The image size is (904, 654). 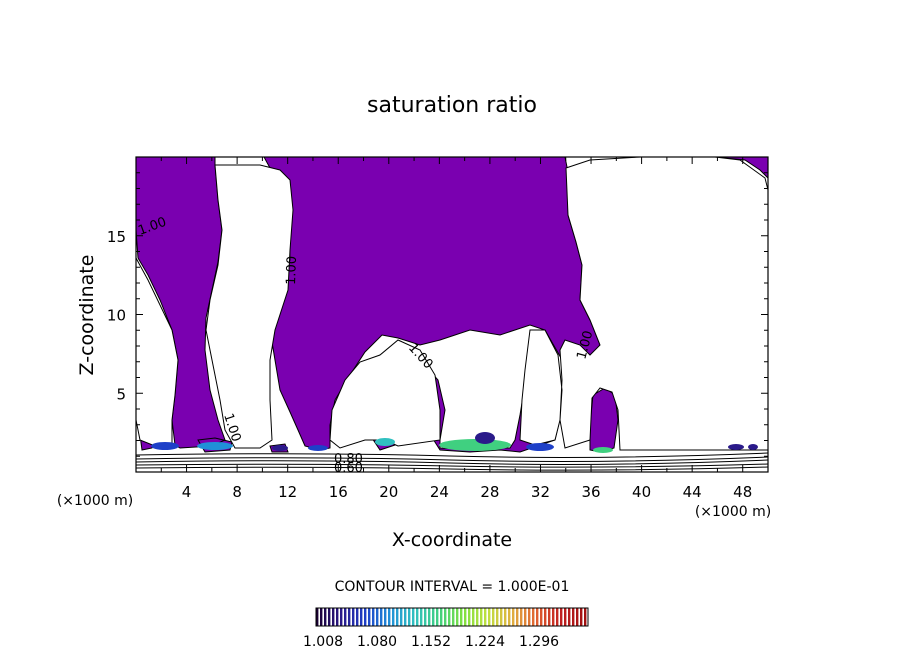 I want to click on colorbar-tick-label: 1.080, so click(x=377, y=642).